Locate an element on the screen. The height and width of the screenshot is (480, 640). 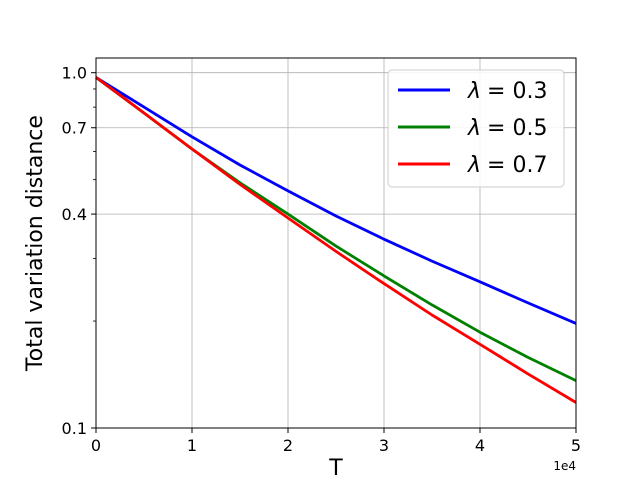
x-tick-label: 5 is located at coordinates (576, 445).